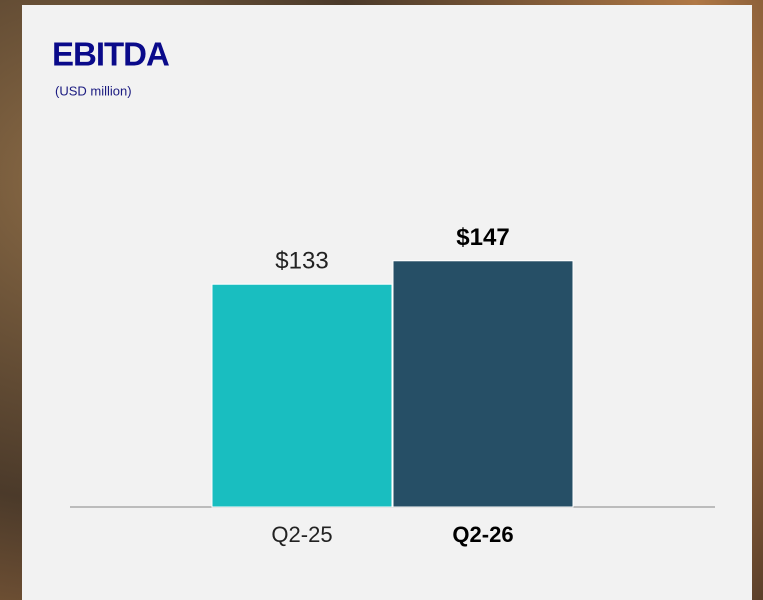 Image resolution: width=763 pixels, height=600 pixels. What do you see at coordinates (482, 534) in the screenshot?
I see `x-tick-label: Q2-26` at bounding box center [482, 534].